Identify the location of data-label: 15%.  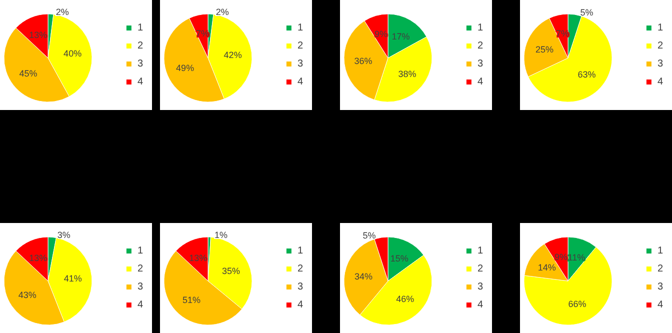
(399, 259).